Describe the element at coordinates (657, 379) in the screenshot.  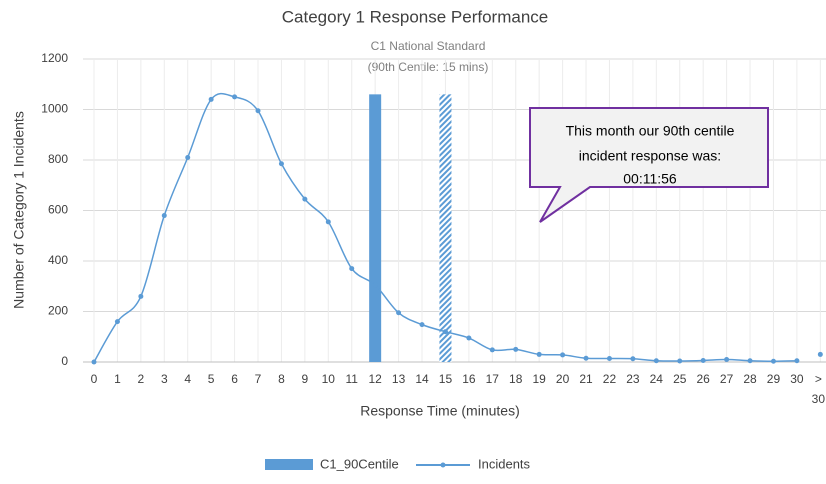
I see `x-tick-label: 24` at that location.